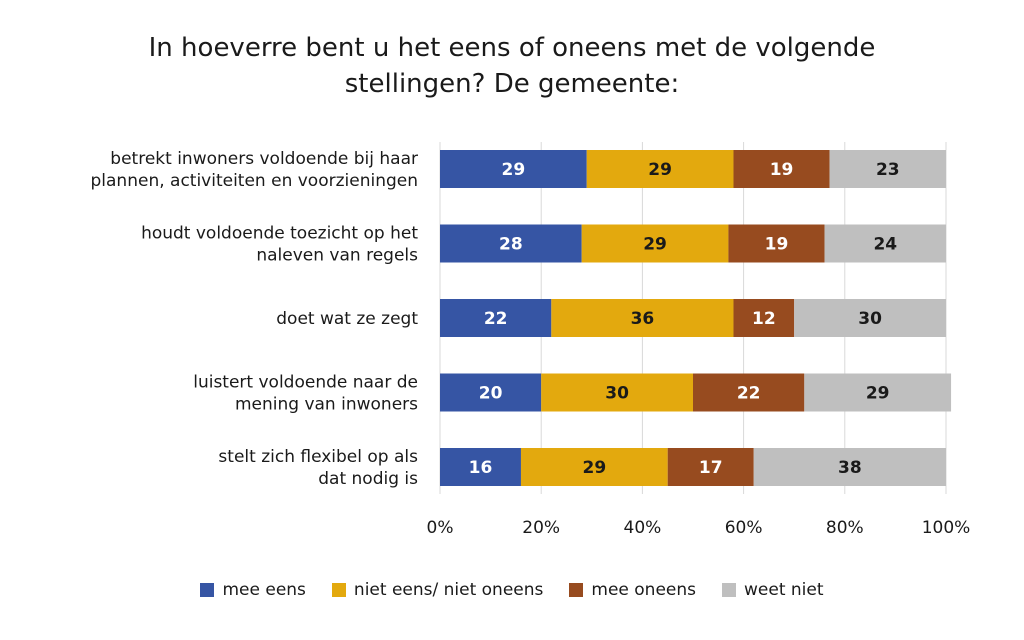  I want to click on legend-label: weet niet, so click(784, 590).